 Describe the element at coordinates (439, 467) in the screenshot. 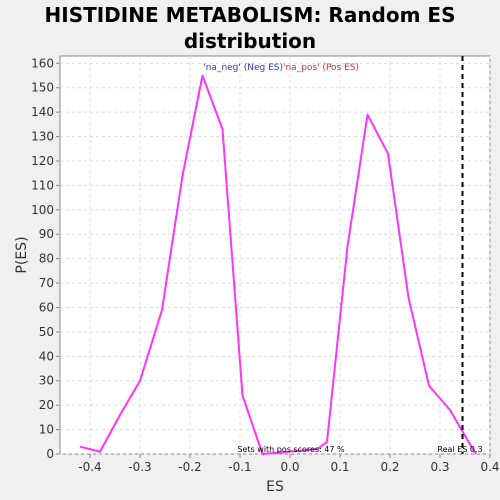

I see `x-tick-label: 0.3` at that location.